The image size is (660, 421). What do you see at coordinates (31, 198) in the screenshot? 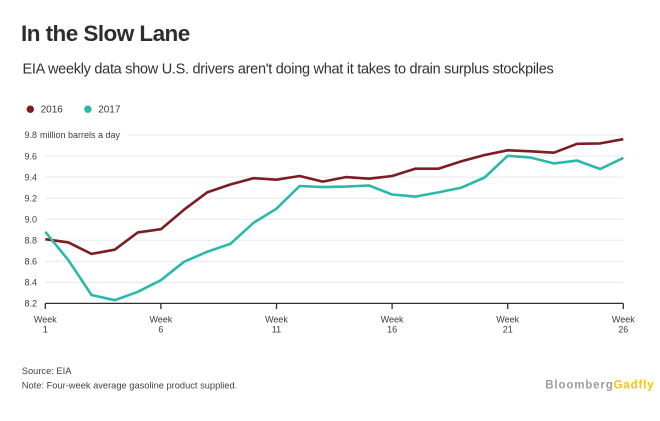
I see `svg-text: 9.2` at bounding box center [31, 198].